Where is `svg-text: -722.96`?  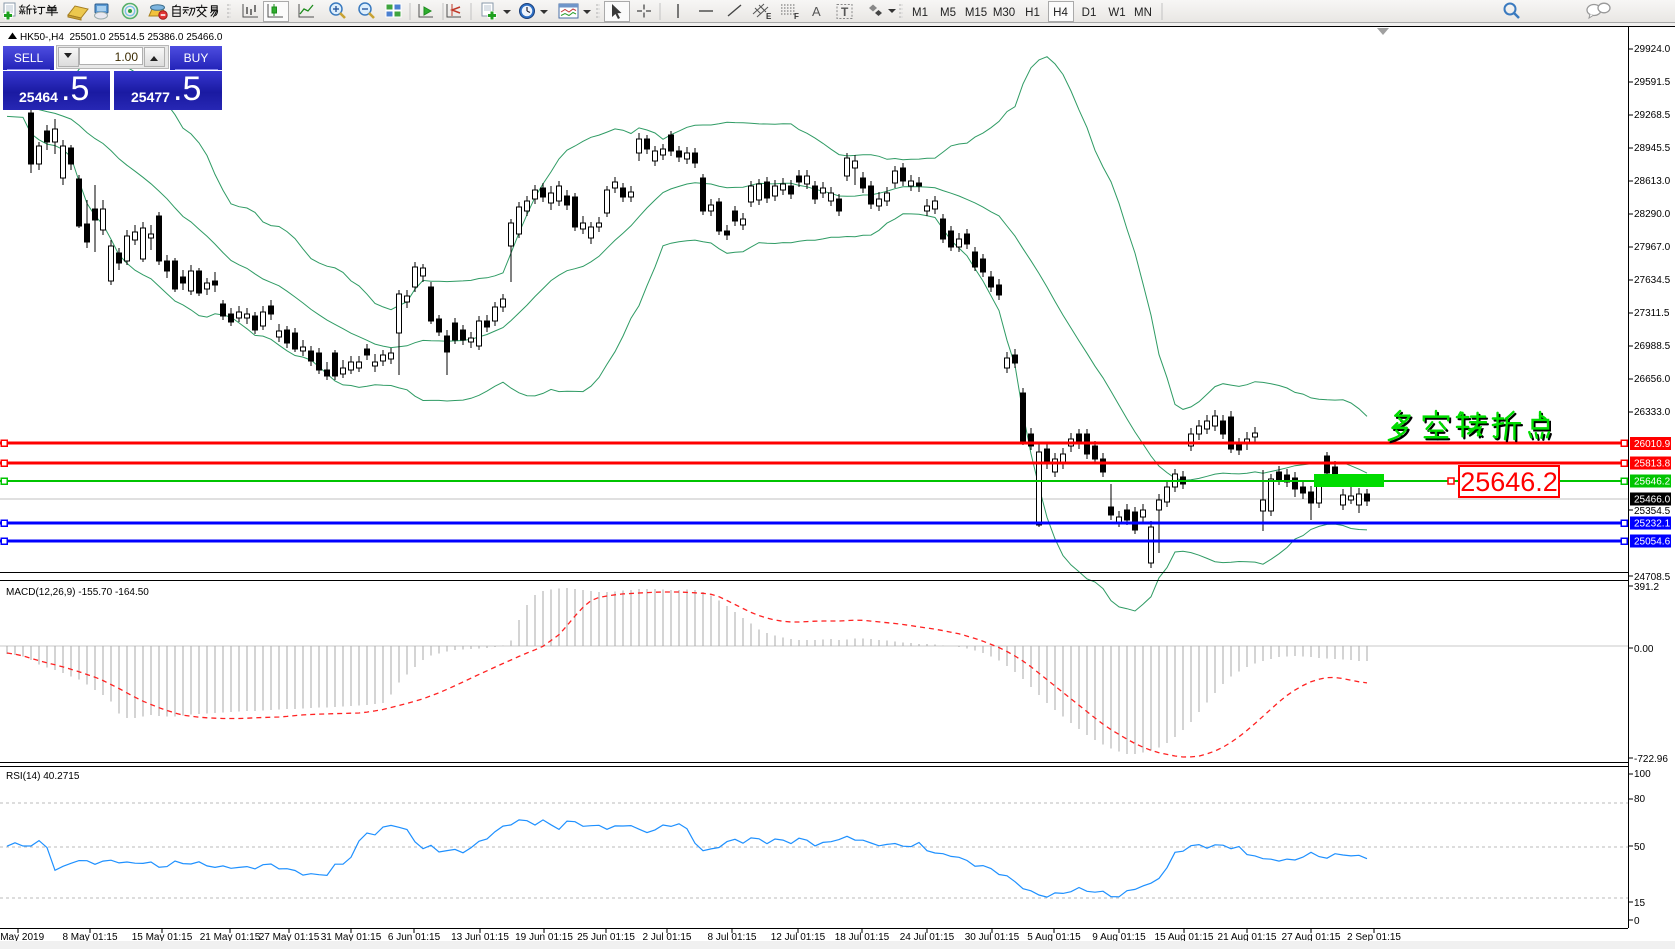 svg-text: -722.96 is located at coordinates (1651, 759).